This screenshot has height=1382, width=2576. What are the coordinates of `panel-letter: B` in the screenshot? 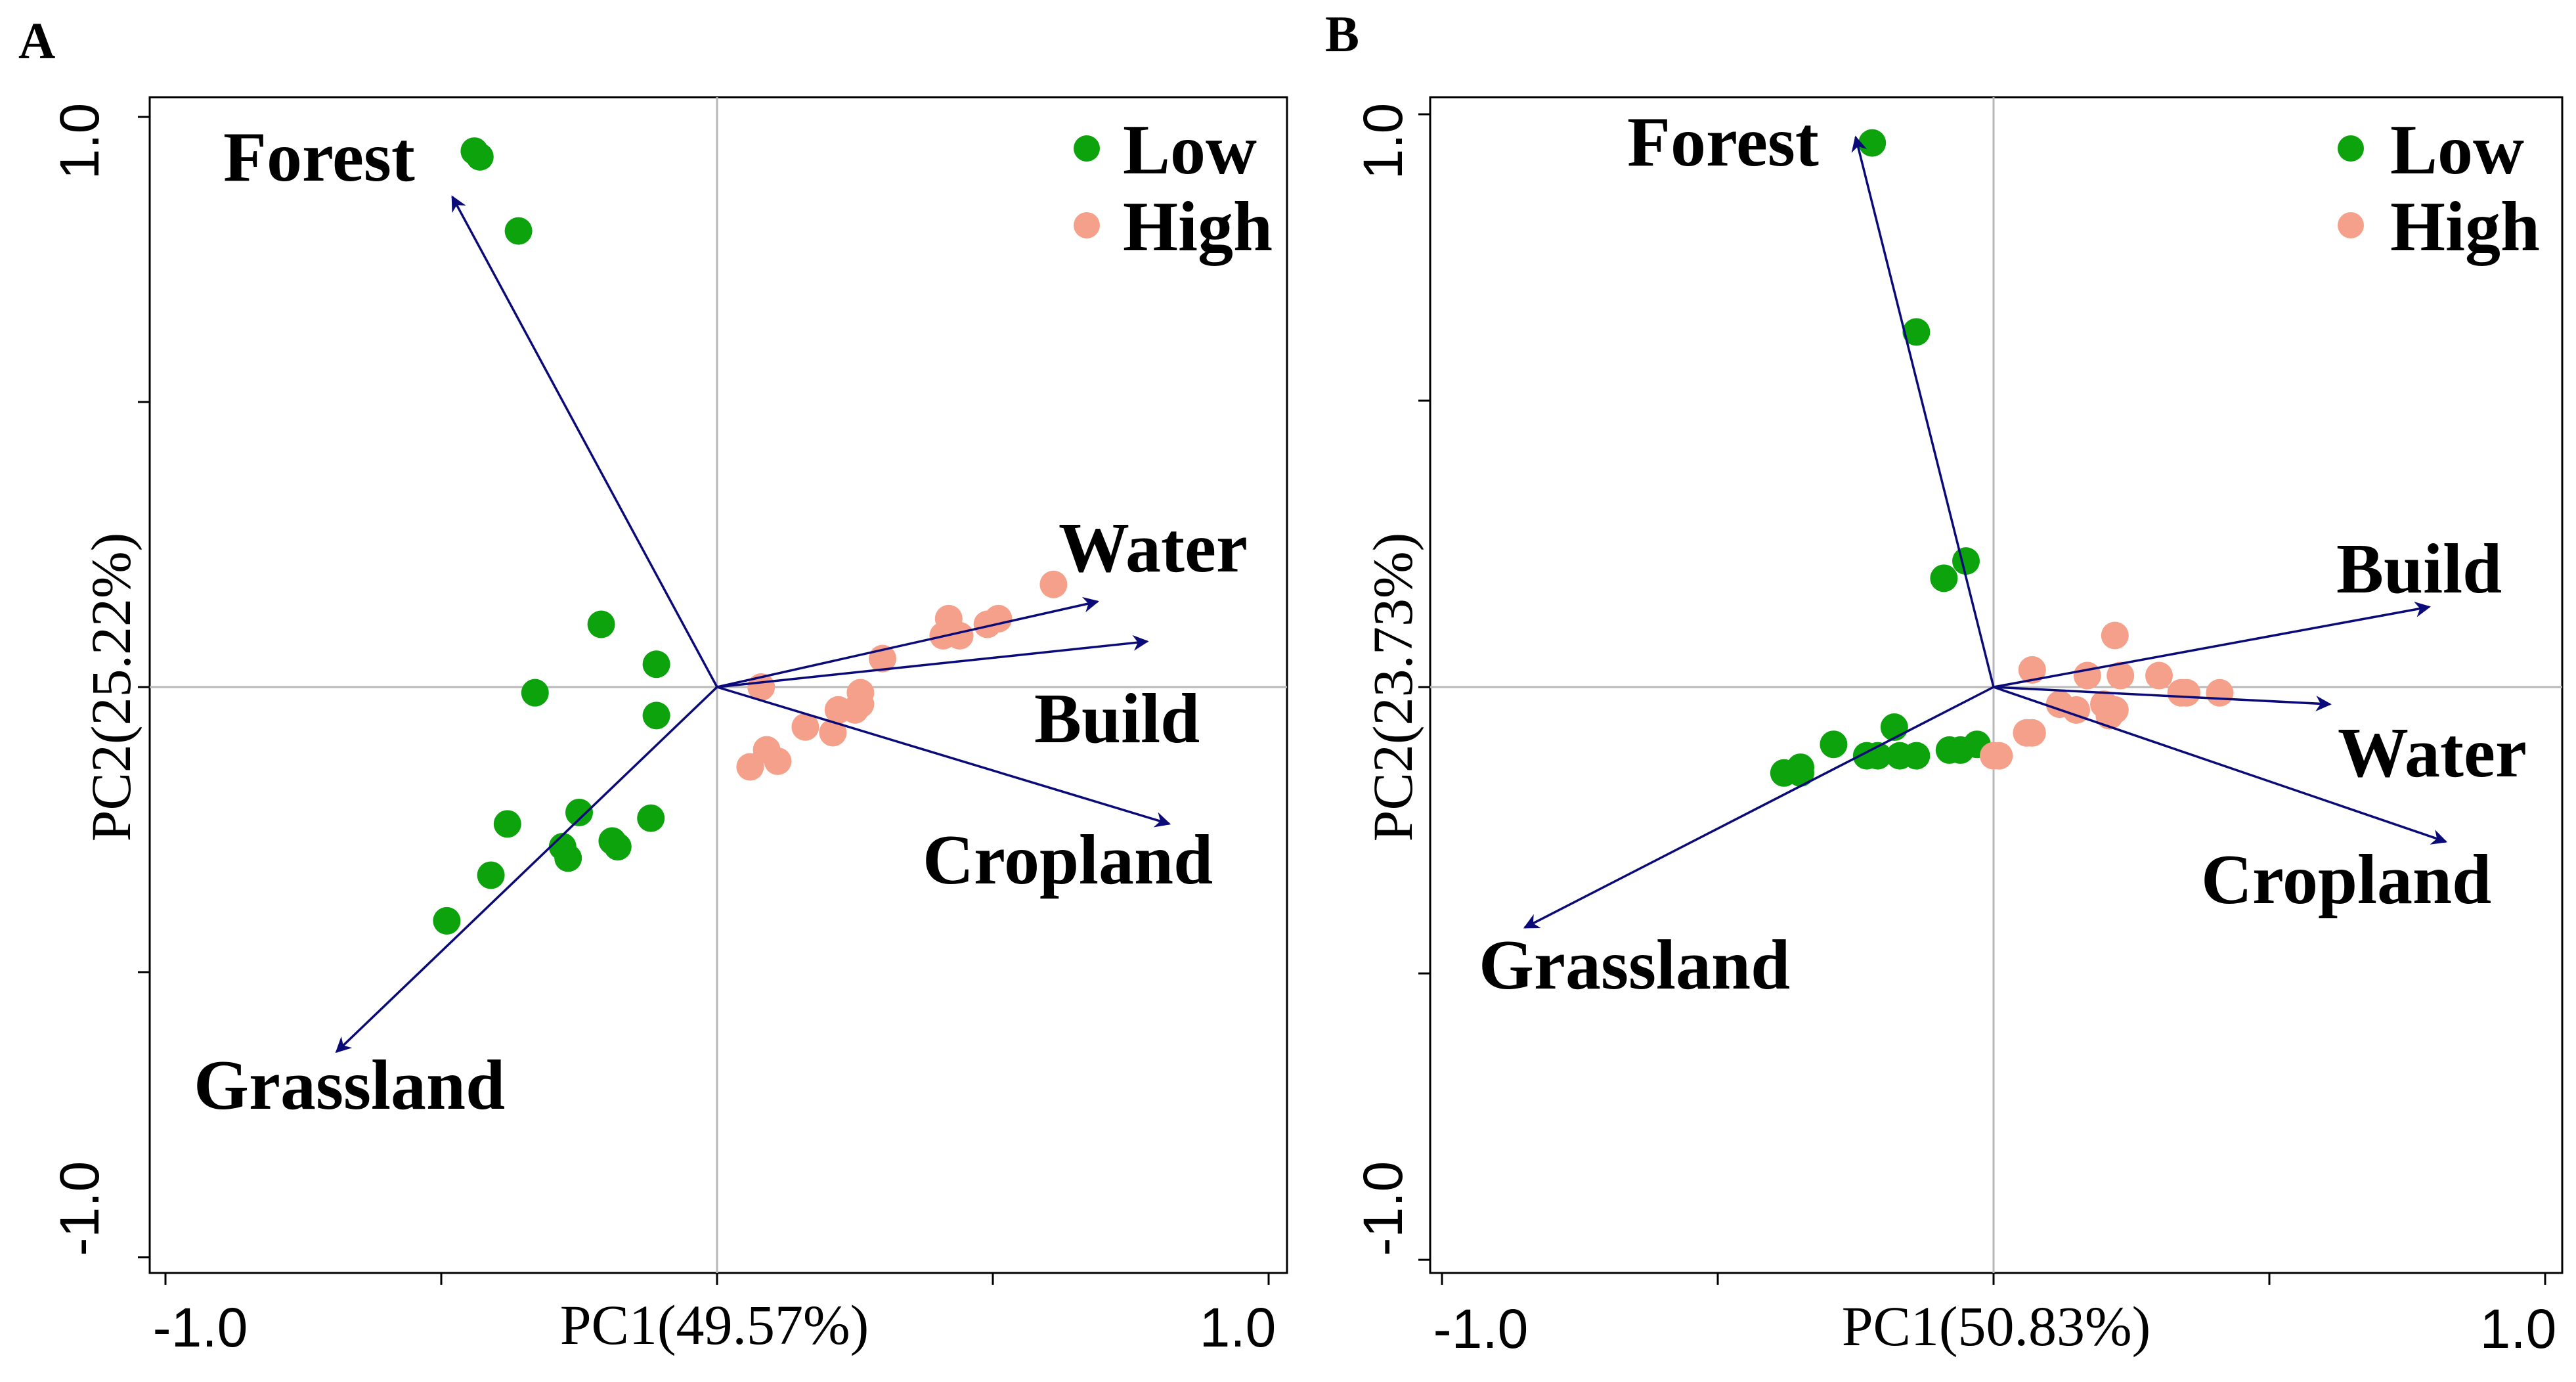 It's located at (1342, 34).